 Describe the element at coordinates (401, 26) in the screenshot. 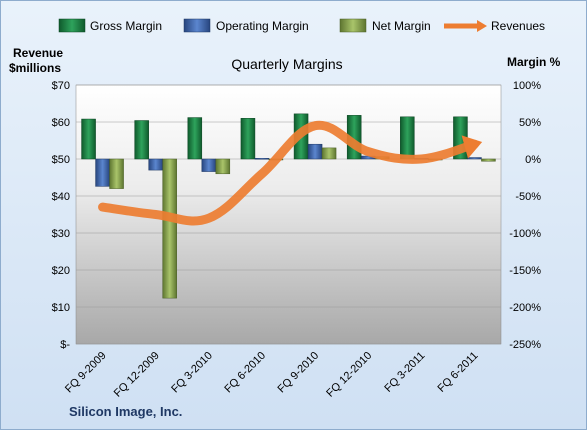

I see `legend-label-net-margin: Net Margin` at that location.